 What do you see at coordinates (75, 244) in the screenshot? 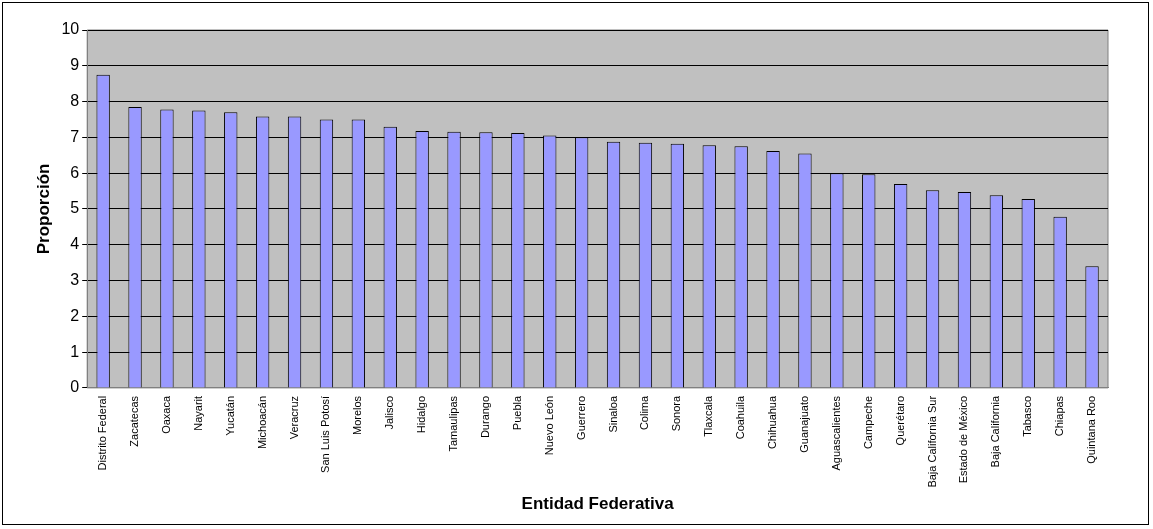
I see `y-tick-label: 4` at bounding box center [75, 244].